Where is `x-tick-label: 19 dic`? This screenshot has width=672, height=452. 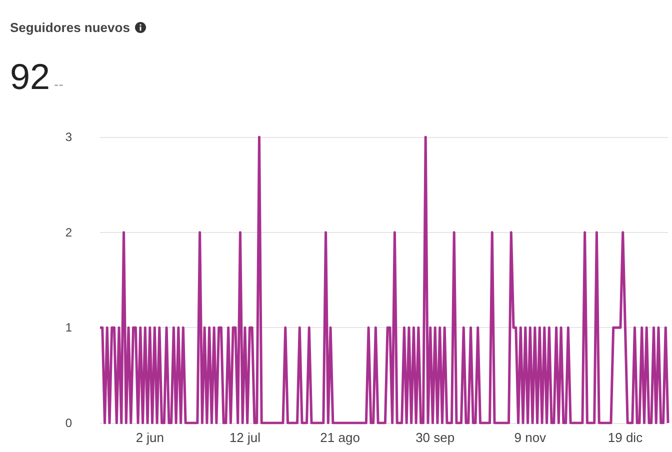
x-tick-label: 19 dic is located at coordinates (626, 437).